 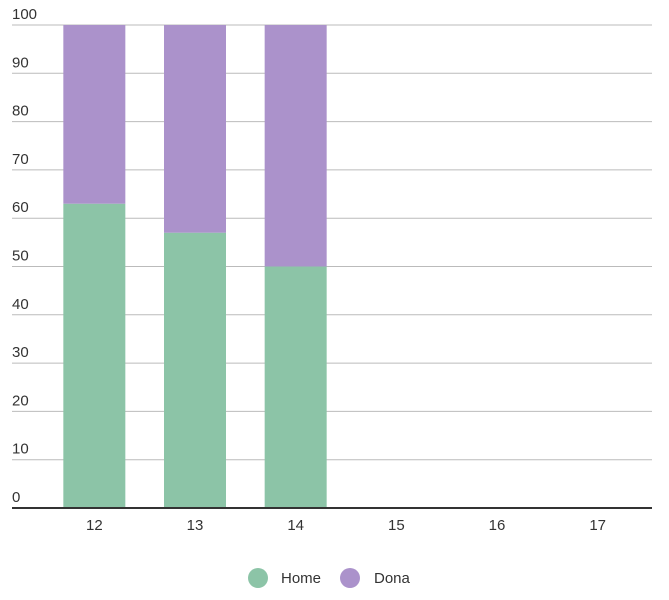 I want to click on y-tick-label: 20, so click(x=20, y=400).